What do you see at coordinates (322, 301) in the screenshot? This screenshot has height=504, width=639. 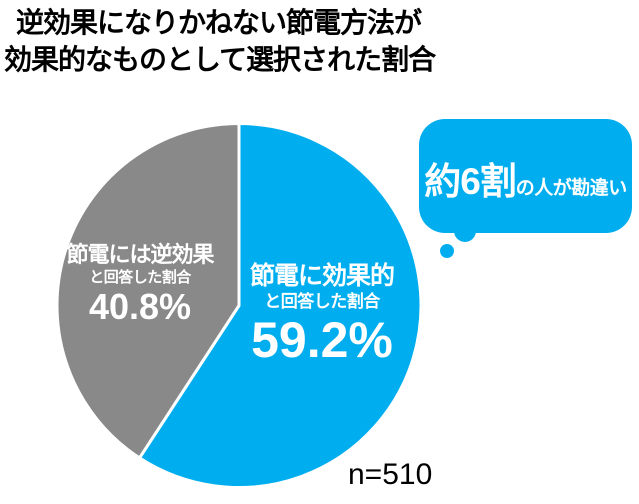 I see `slice-label-effective-sub: と回答した割合` at bounding box center [322, 301].